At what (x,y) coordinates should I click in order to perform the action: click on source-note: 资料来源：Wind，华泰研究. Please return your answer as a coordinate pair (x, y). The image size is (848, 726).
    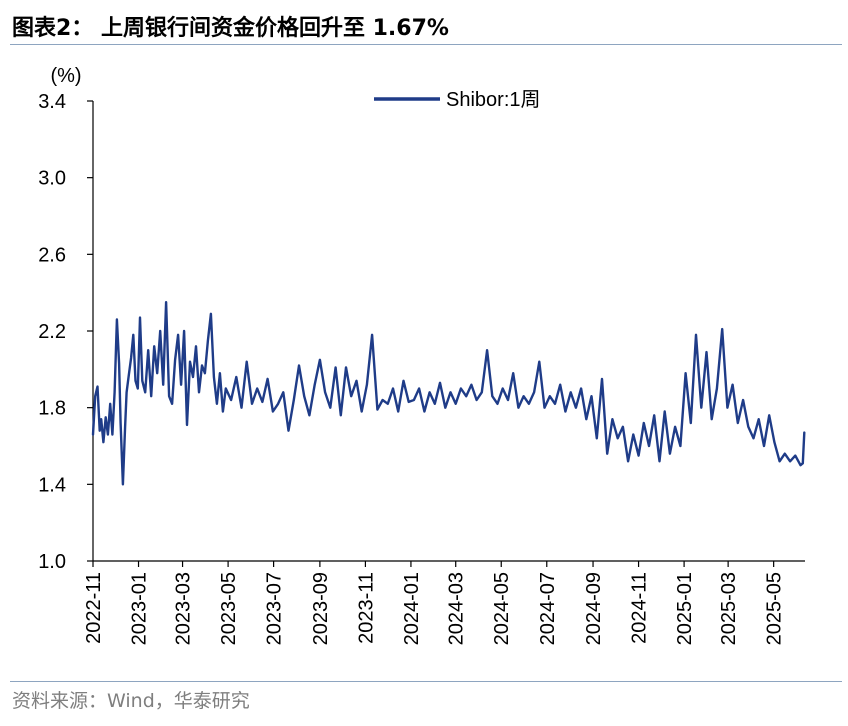
    Looking at the image, I should click on (131, 701).